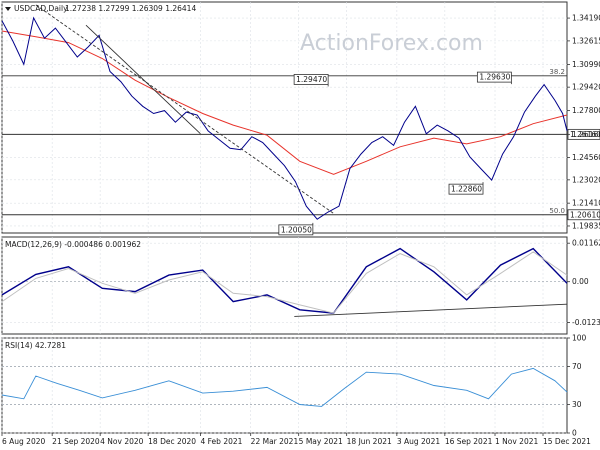 This screenshot has height=450, width=600. I want to click on x-tick-label: 16 Sep 2021, so click(469, 441).